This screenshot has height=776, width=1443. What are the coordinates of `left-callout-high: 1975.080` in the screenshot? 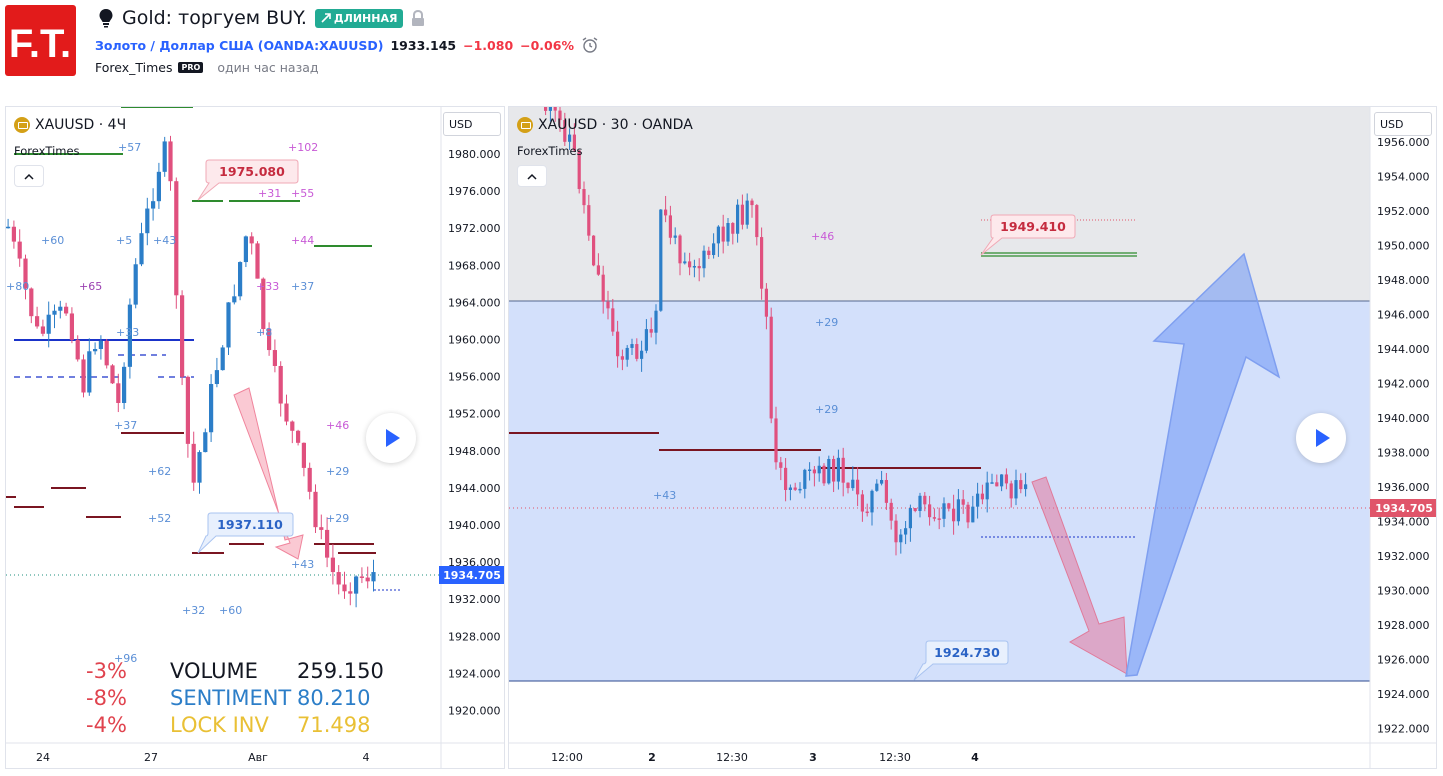 It's located at (248, 180).